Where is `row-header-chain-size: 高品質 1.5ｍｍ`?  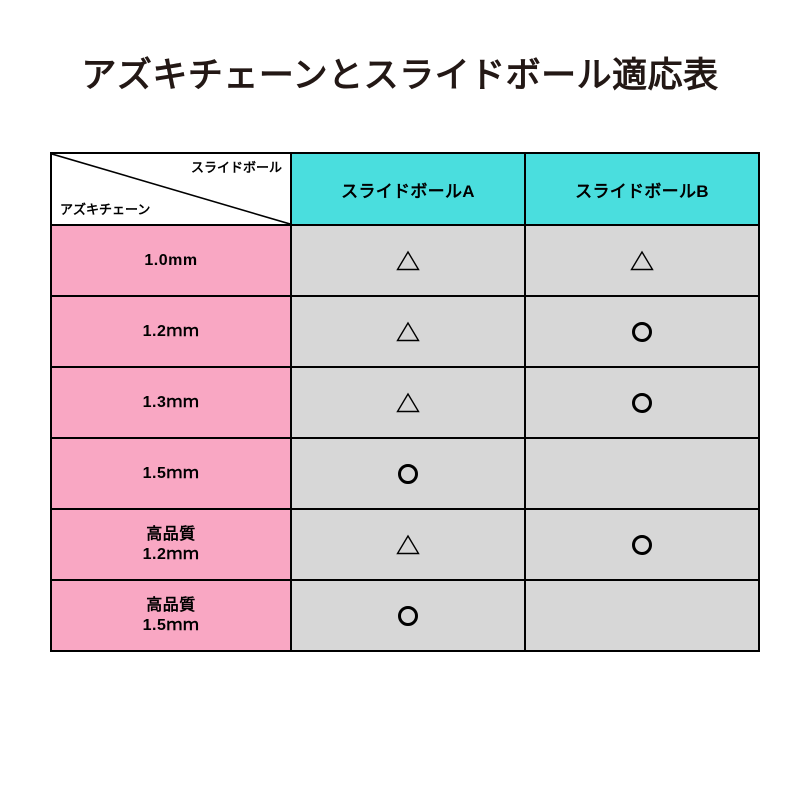 row-header-chain-size: 高品質 1.5ｍｍ is located at coordinates (171, 615).